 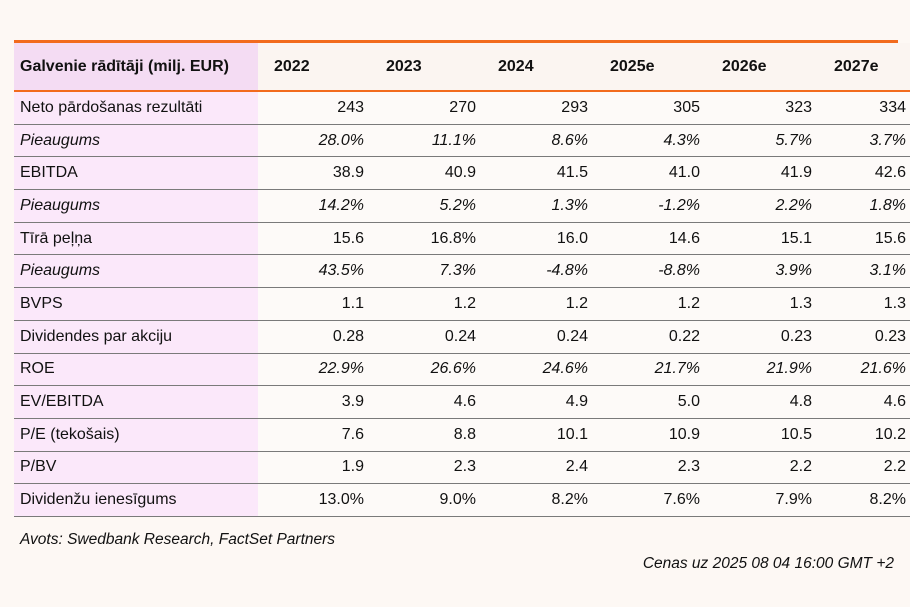 I want to click on table-cell: 5.0, so click(x=650, y=402).